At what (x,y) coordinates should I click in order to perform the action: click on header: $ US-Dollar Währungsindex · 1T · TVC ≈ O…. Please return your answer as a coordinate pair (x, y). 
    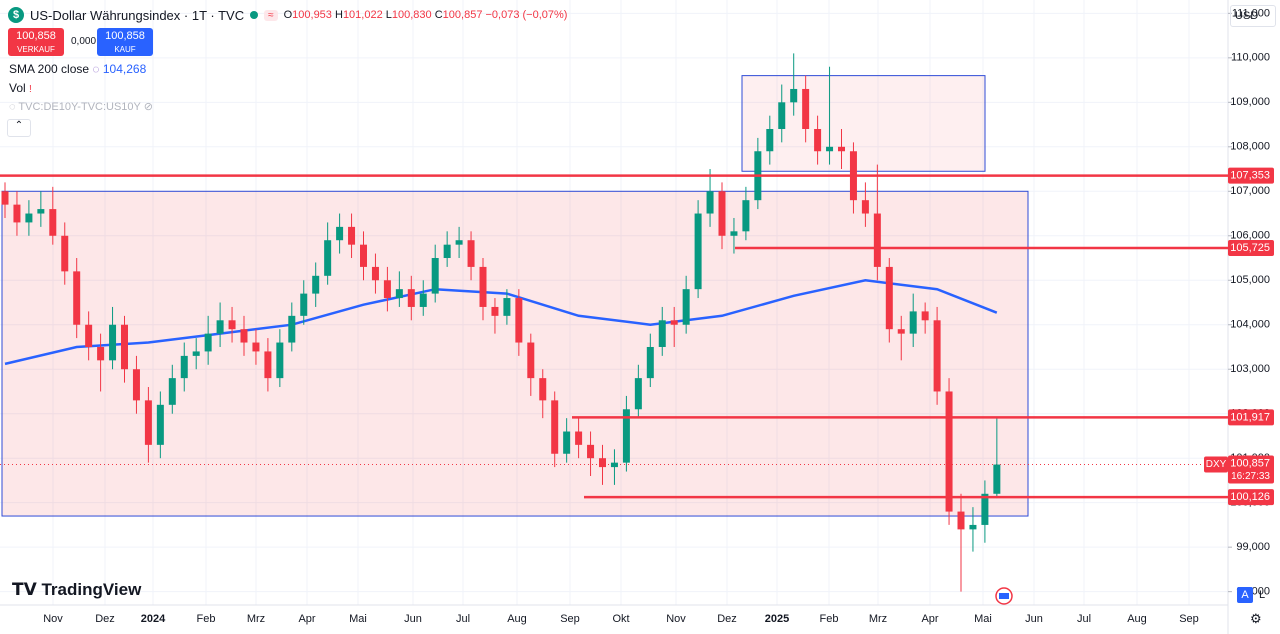
    Looking at the image, I should click on (287, 15).